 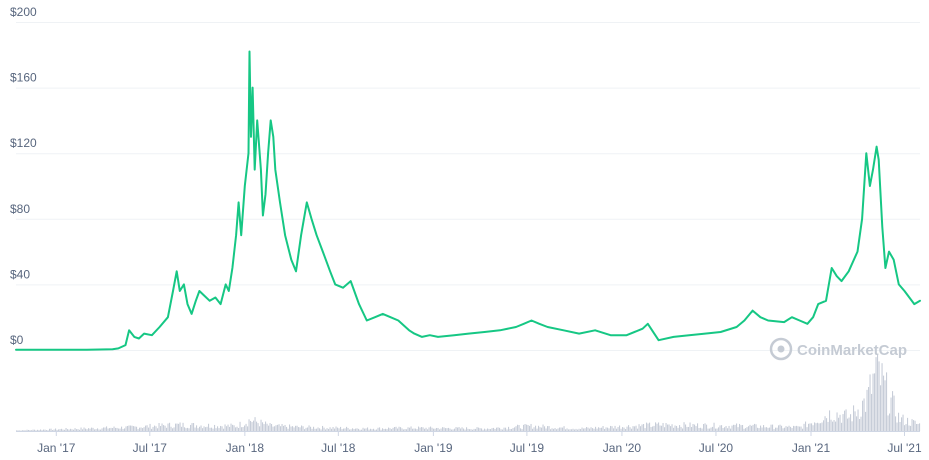 I want to click on x-tick-label: Jan '20, so click(x=622, y=448).